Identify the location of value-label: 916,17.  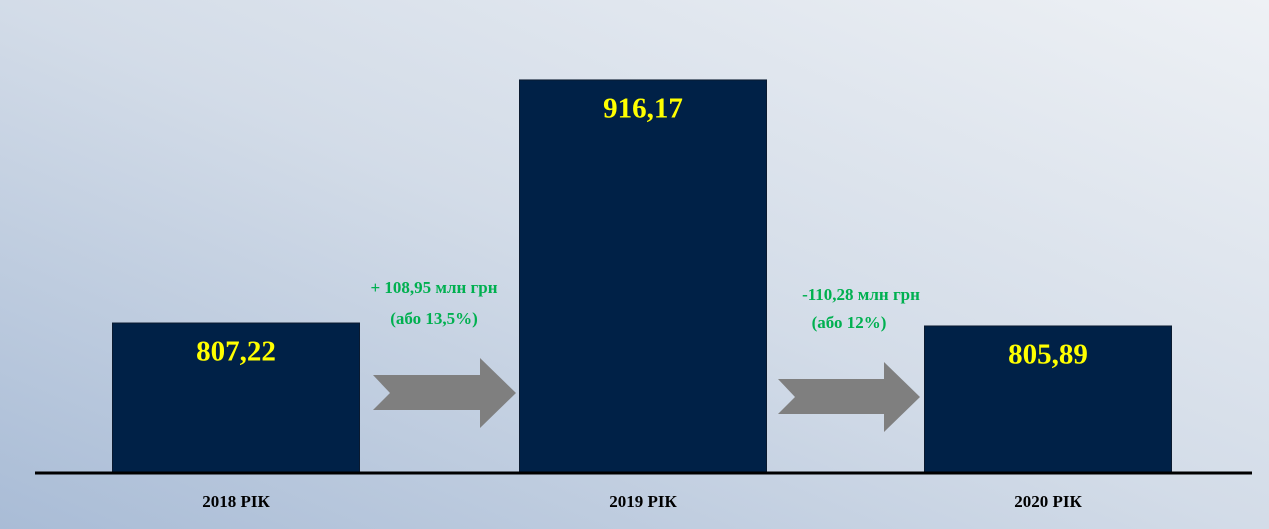
(643, 109).